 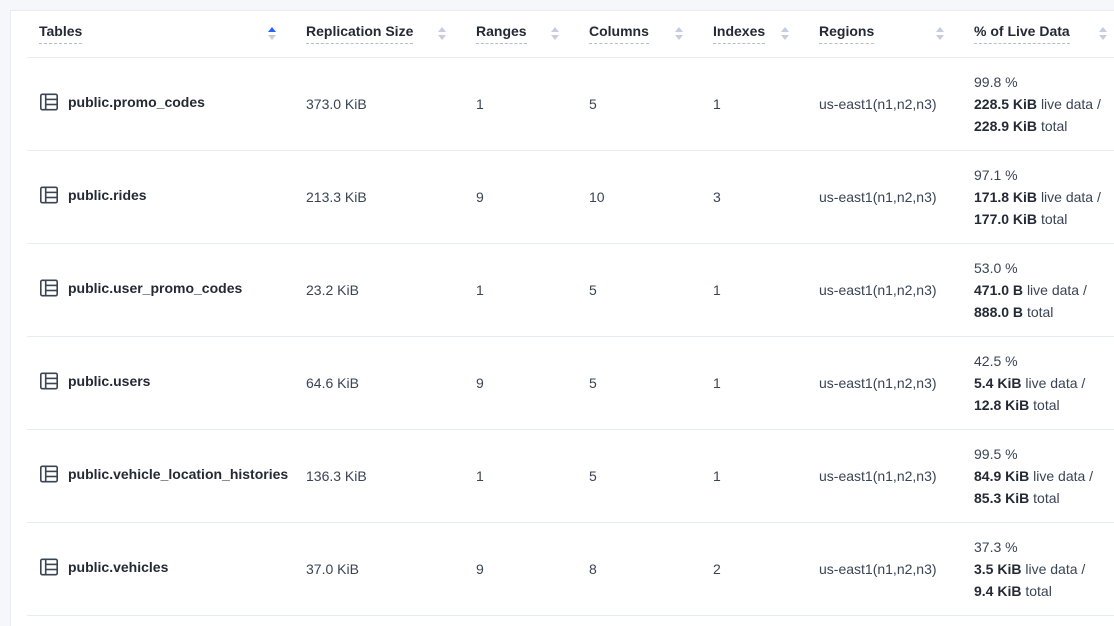 I want to click on table-name-link: public.user_promo_codes, so click(x=155, y=288).